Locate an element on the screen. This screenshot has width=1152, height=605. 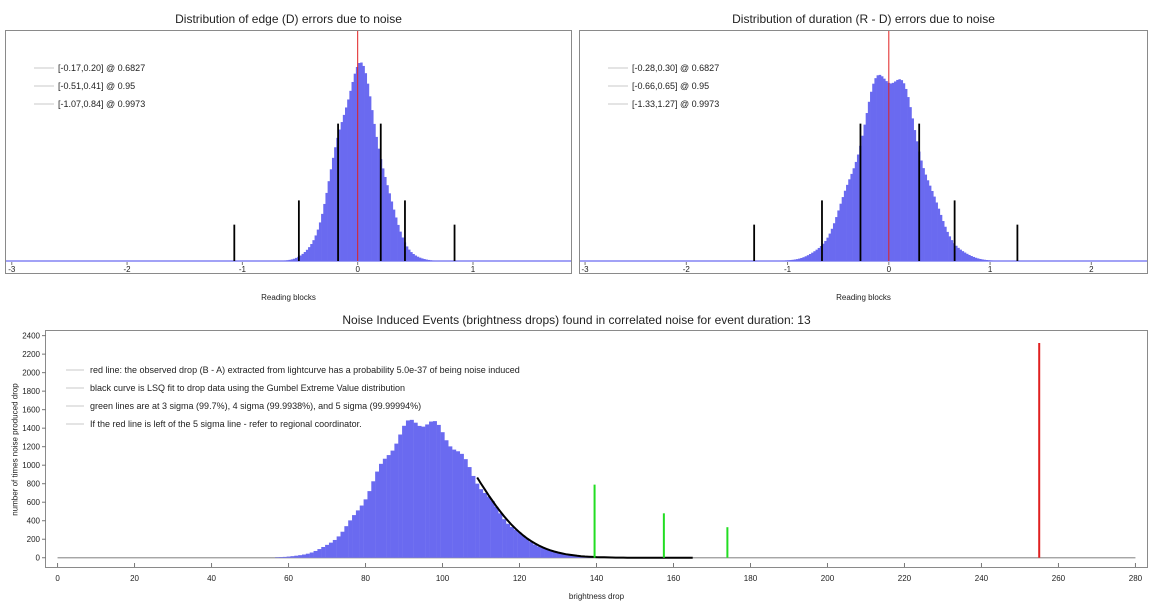
chart3-y-tick-label: 600 is located at coordinates (34, 502).